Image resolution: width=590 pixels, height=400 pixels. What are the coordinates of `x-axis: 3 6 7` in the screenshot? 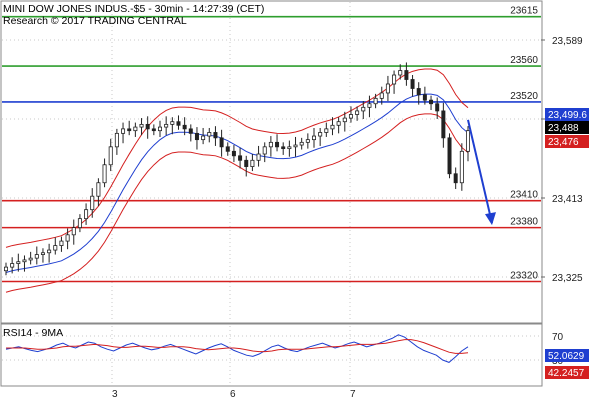 It's located at (234, 394).